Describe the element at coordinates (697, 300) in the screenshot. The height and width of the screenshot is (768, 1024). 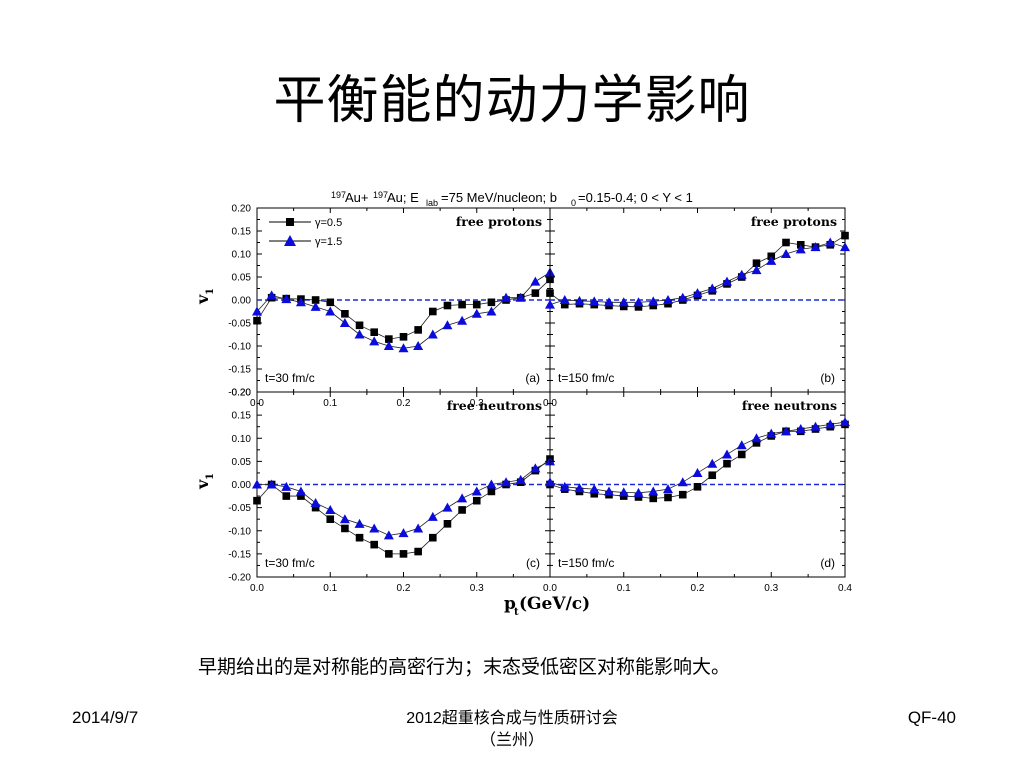
I see `panel-b: free protons t=150 fm/c (b)` at that location.